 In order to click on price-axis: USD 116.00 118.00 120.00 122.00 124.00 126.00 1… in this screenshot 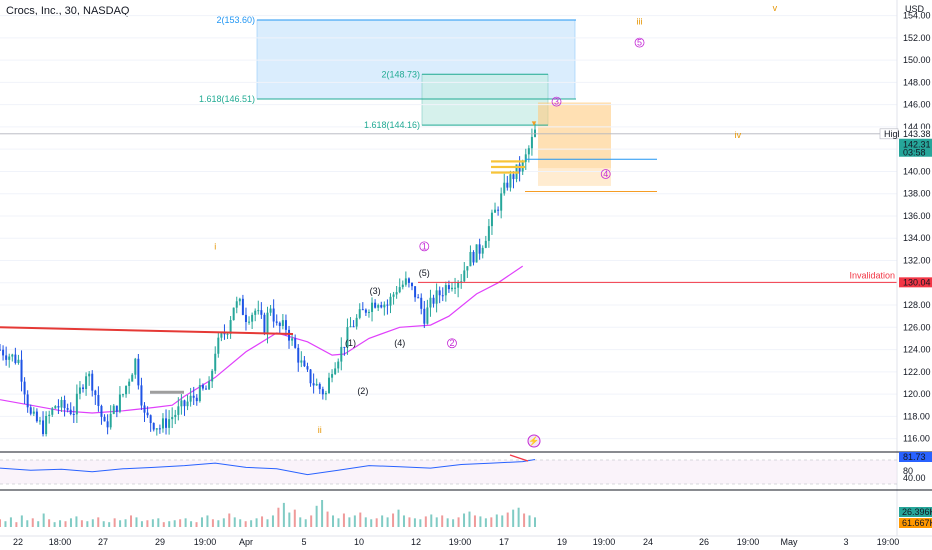, I will do `click(905, 268)`.